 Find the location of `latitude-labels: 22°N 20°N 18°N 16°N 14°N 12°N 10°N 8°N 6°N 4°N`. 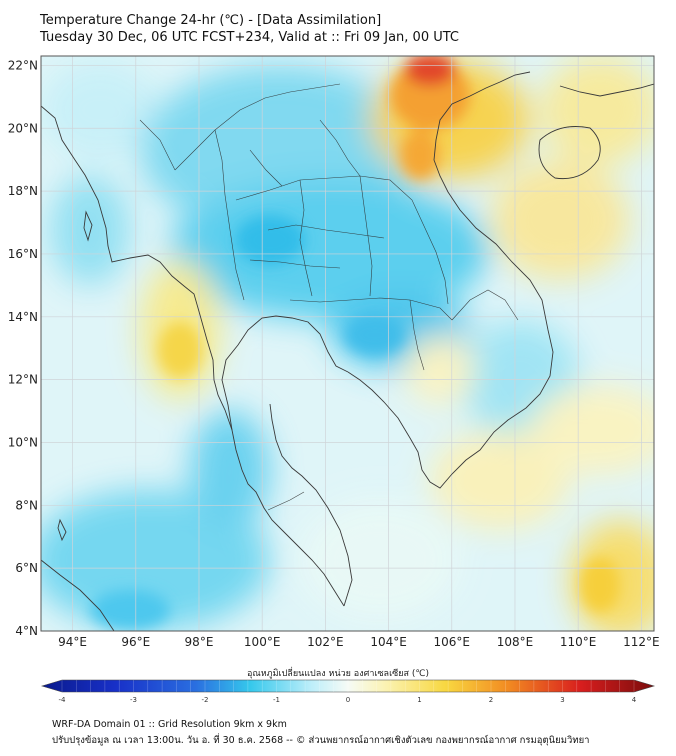

latitude-labels: 22°N 20°N 18°N 16°N 14°N 12°N 10°N 8°N 6°N 4°N is located at coordinates (23, 348).